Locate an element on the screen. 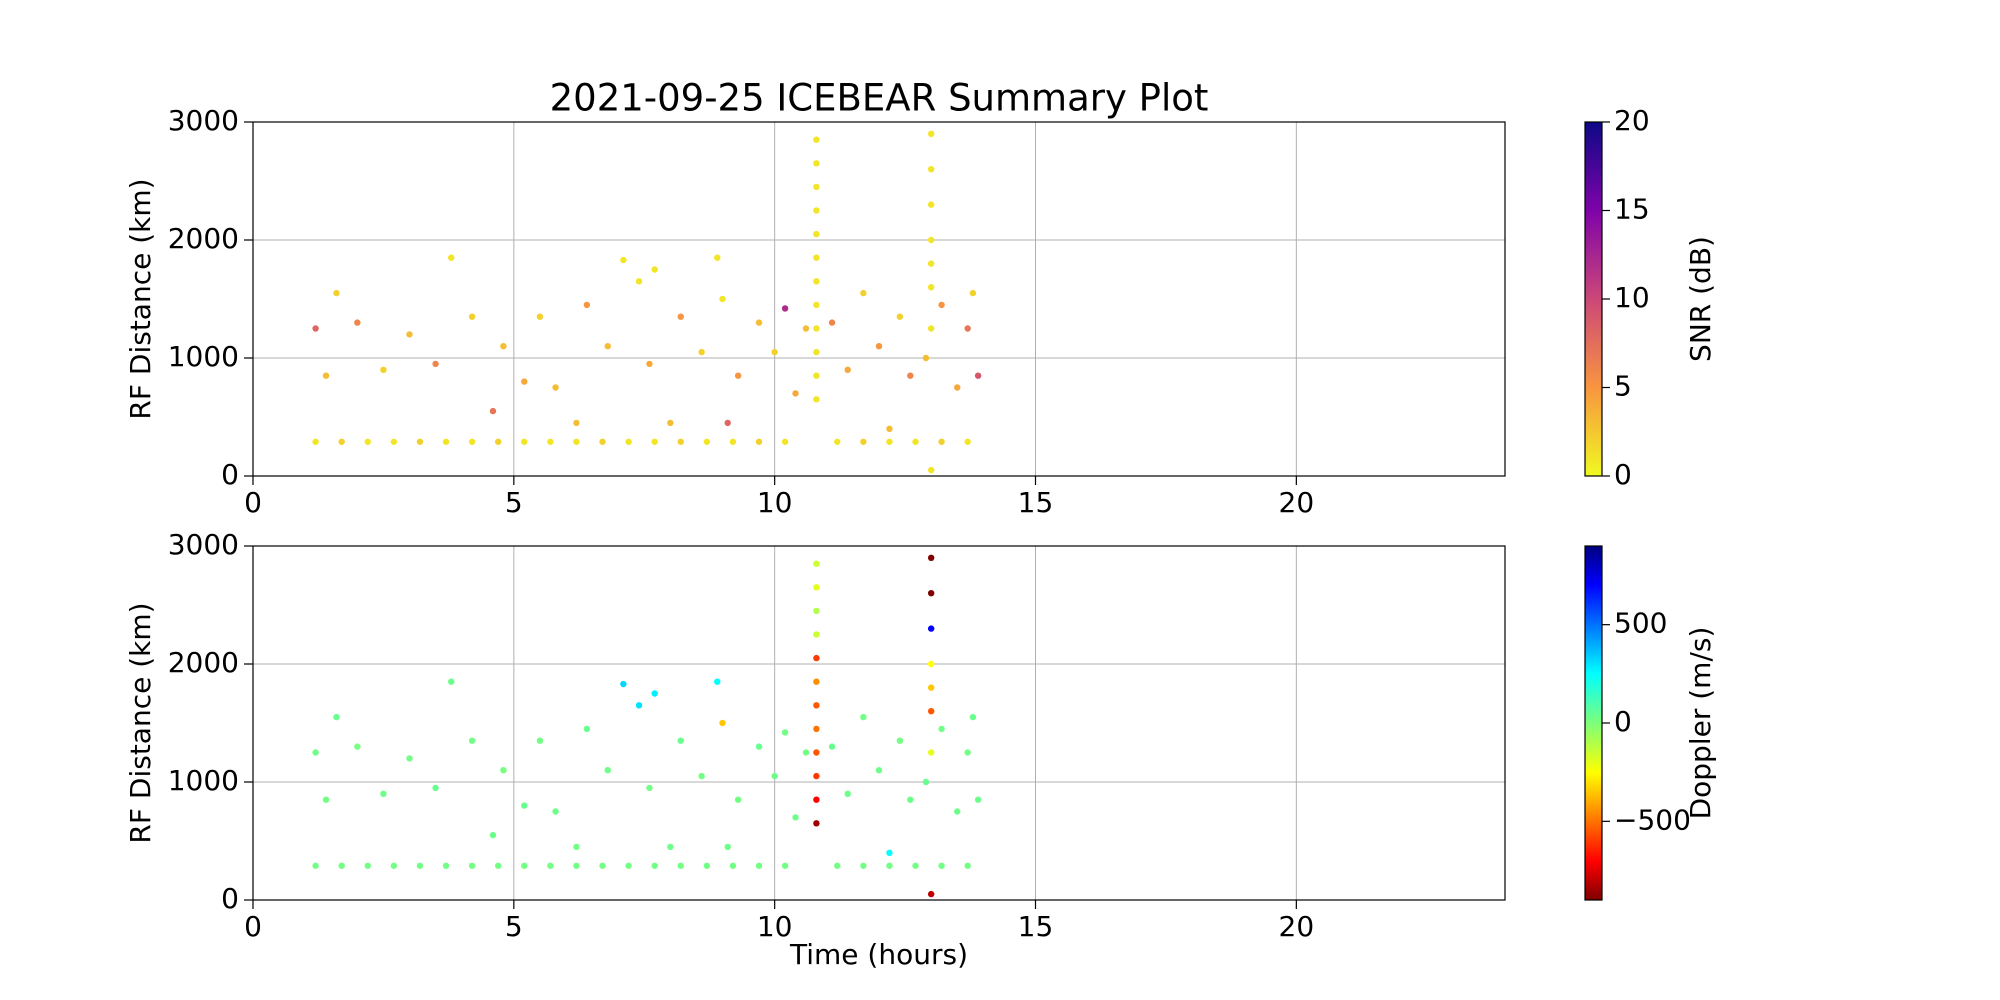 The height and width of the screenshot is (1000, 2000). points is located at coordinates (647, 302).